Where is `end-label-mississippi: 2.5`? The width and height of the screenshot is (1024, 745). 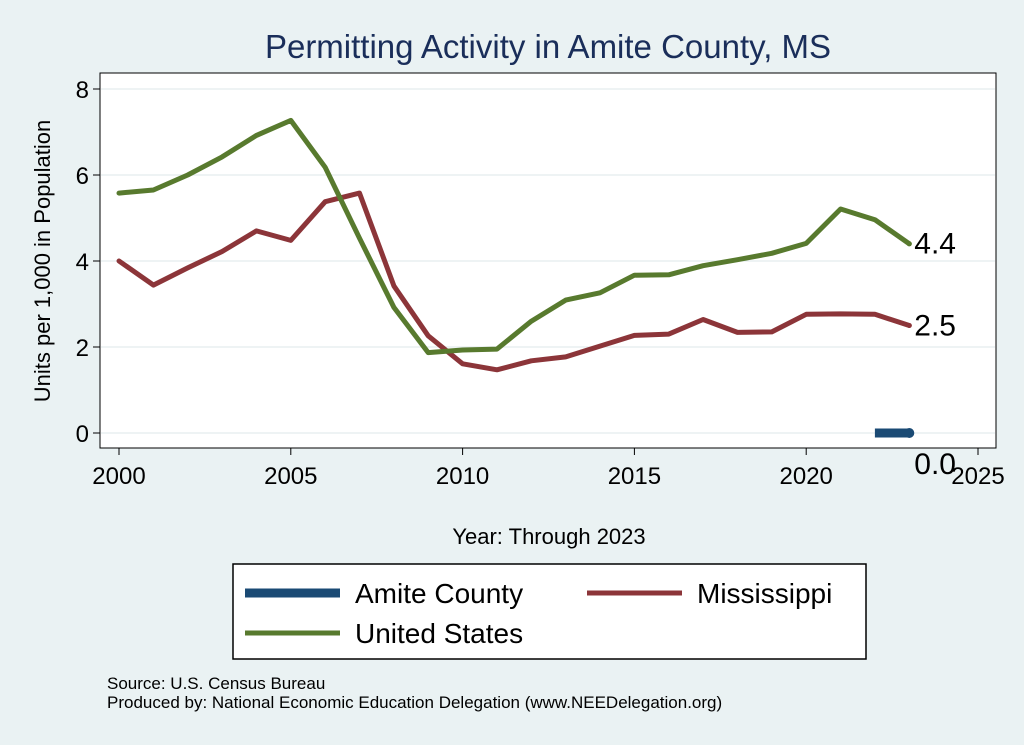 end-label-mississippi: 2.5 is located at coordinates (935, 325).